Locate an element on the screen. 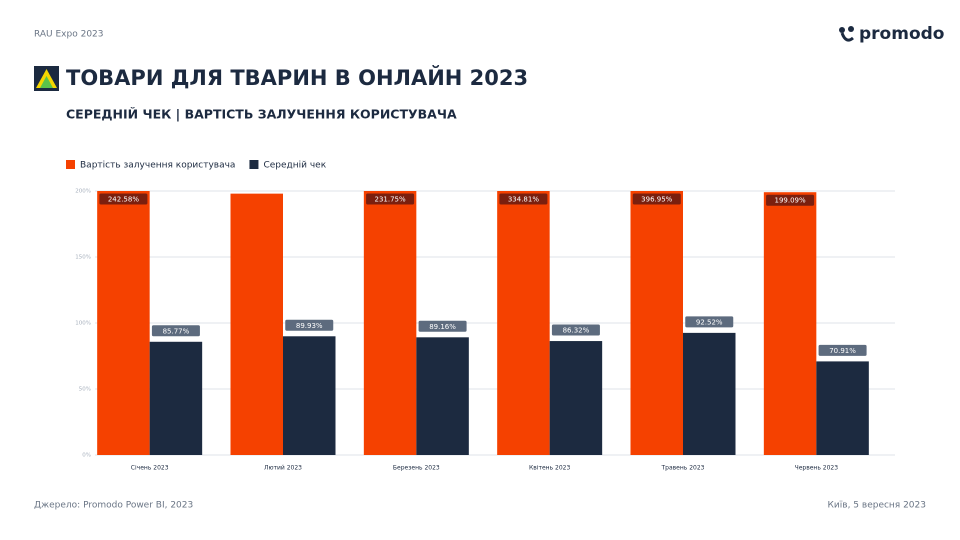 This screenshot has width=960, height=540. y-tick-label: 0% is located at coordinates (86, 456).